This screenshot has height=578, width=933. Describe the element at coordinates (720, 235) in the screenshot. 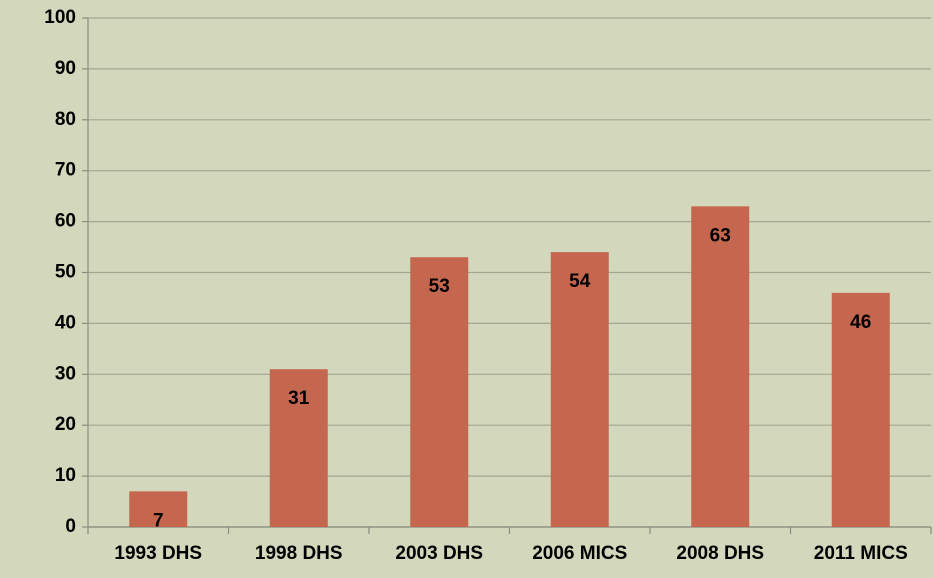

I see `data-label: 63` at that location.